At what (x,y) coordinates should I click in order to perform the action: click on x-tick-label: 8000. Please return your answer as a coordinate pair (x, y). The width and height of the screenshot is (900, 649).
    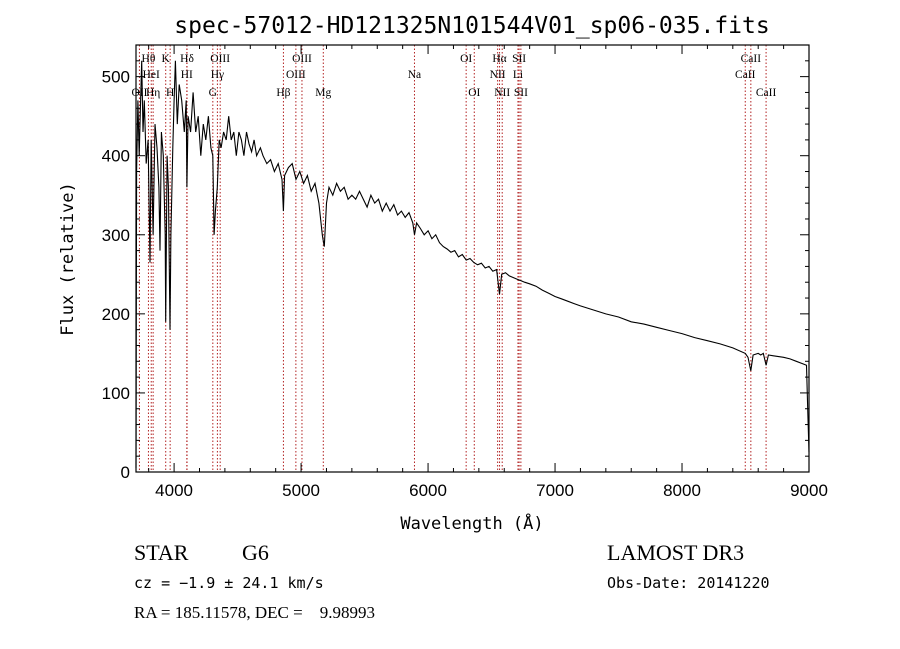
    Looking at the image, I should click on (682, 490).